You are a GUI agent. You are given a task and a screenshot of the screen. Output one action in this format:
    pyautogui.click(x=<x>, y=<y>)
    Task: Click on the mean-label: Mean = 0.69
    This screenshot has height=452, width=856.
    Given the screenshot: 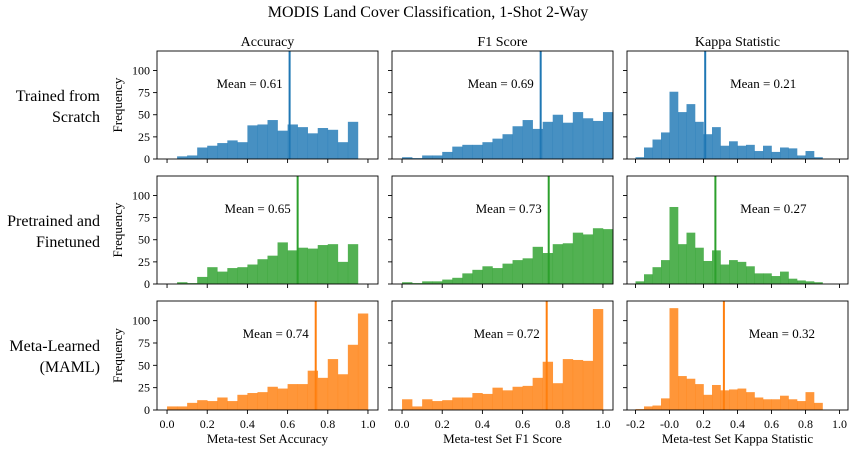 What is the action you would take?
    pyautogui.click(x=501, y=83)
    